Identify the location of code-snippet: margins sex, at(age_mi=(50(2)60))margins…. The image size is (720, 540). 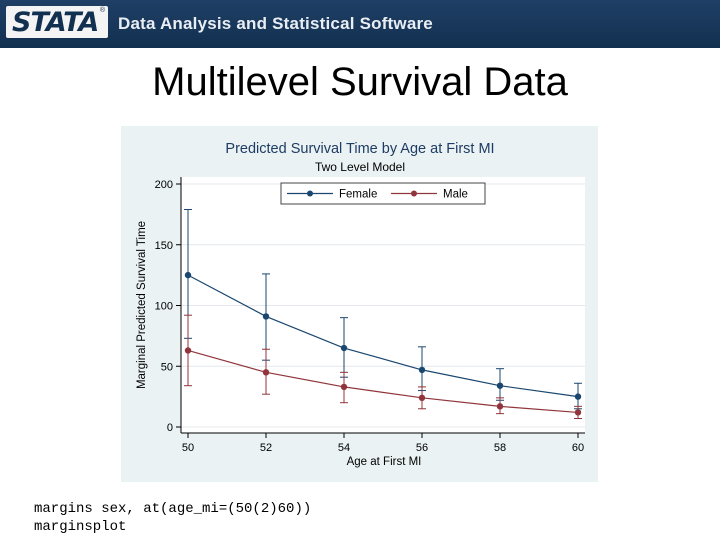
(172, 518).